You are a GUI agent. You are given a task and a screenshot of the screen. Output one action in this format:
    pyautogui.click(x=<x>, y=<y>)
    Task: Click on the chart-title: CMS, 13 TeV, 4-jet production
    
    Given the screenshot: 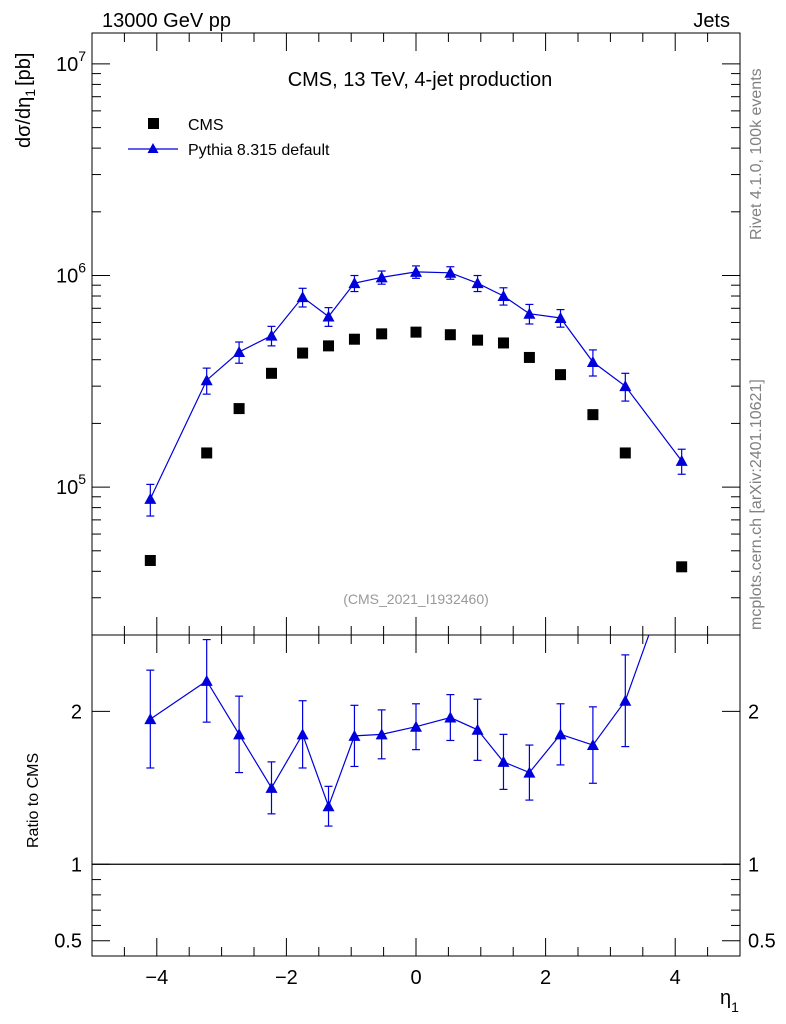 What is the action you would take?
    pyautogui.click(x=420, y=80)
    